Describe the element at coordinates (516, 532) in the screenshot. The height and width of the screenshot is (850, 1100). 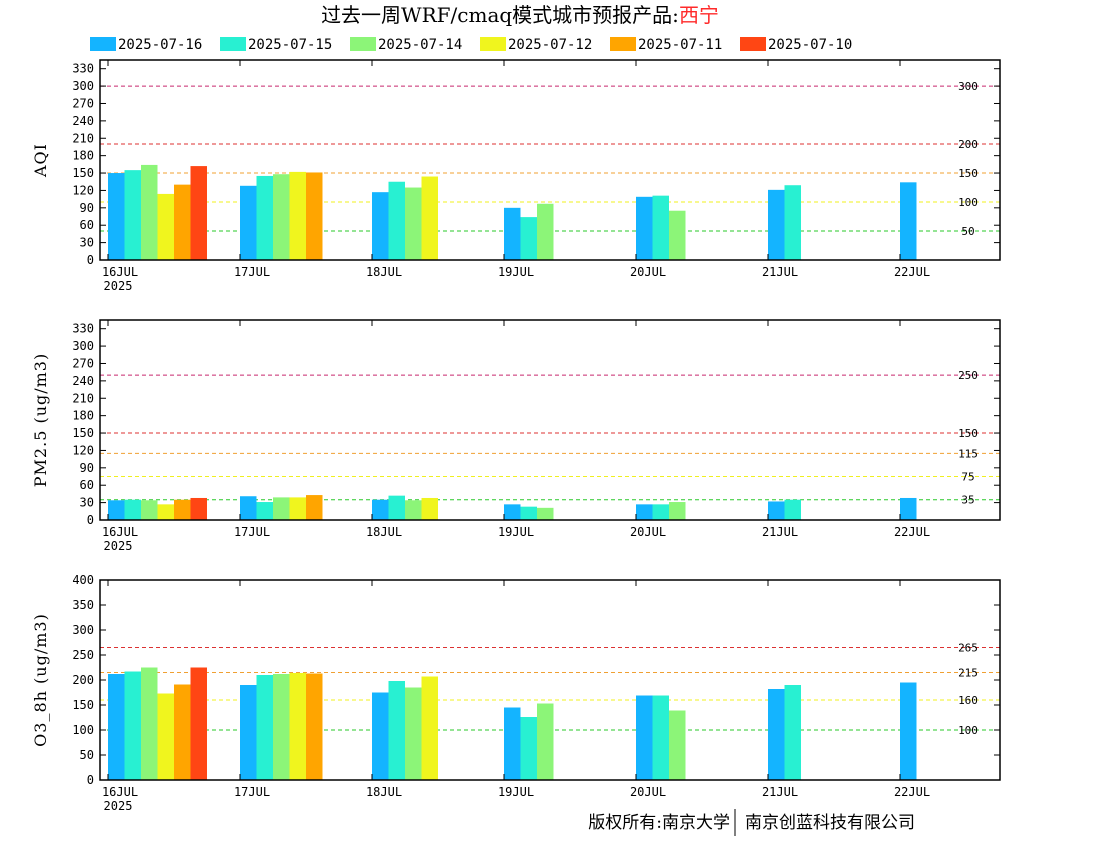
I see `x-tick-label-19JUL: 19JUL` at that location.